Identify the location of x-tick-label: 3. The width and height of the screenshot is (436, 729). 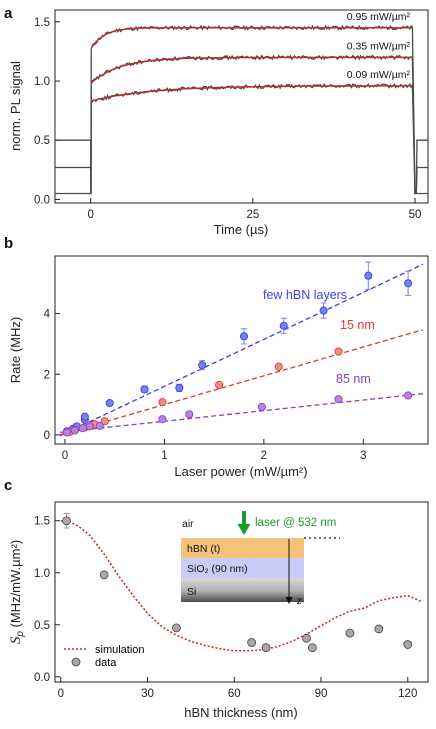
(363, 456).